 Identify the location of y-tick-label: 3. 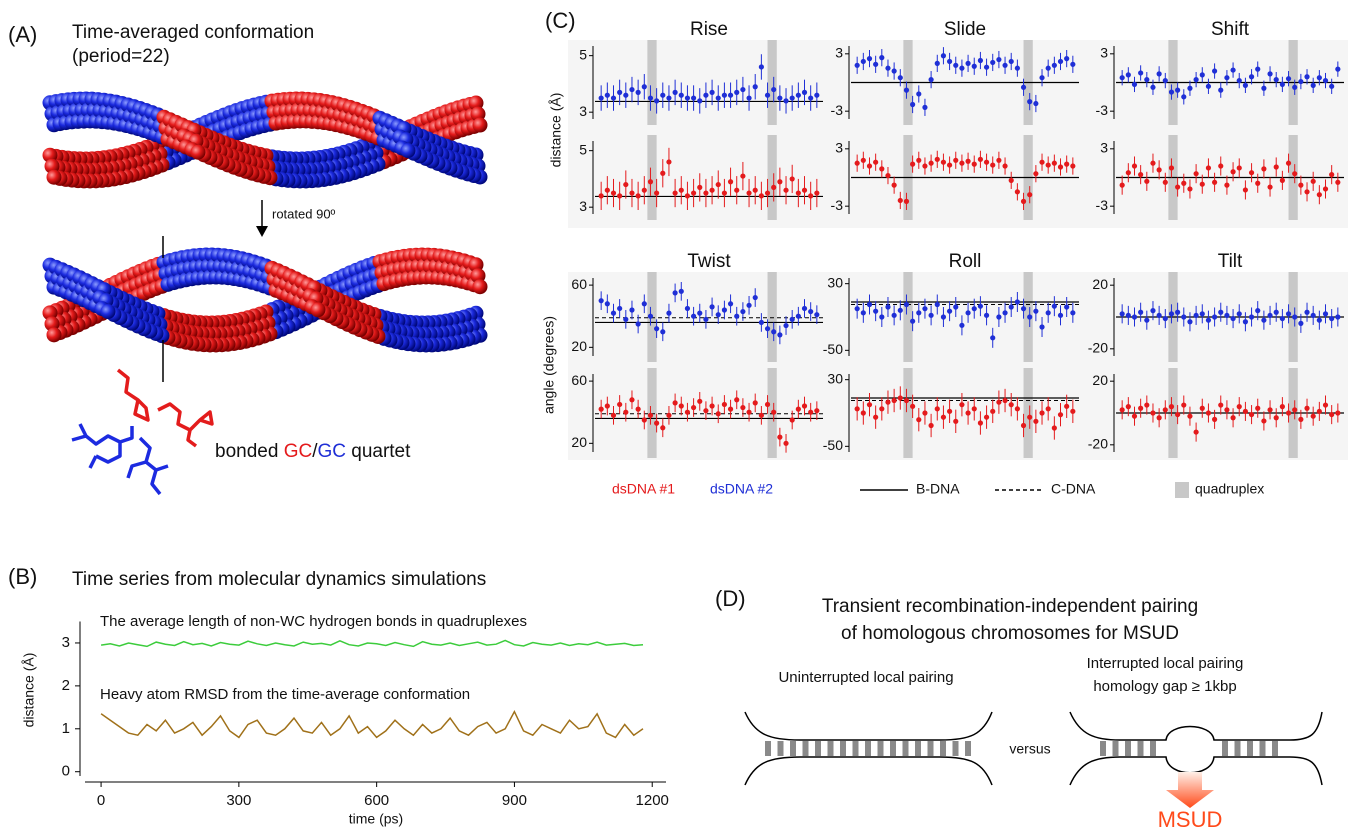
(66, 642).